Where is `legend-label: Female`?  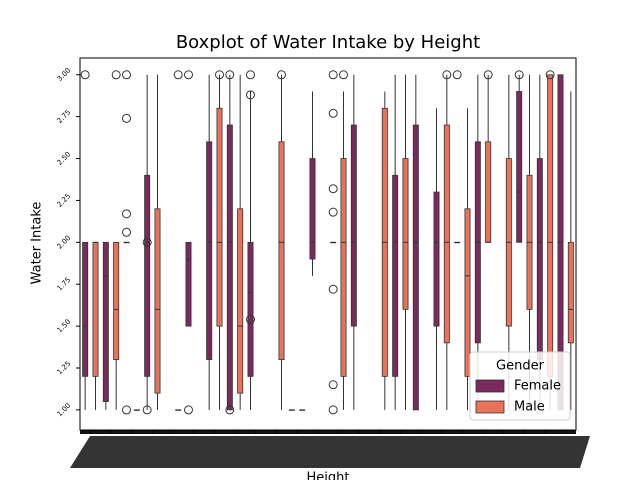
legend-label: Female is located at coordinates (537, 386).